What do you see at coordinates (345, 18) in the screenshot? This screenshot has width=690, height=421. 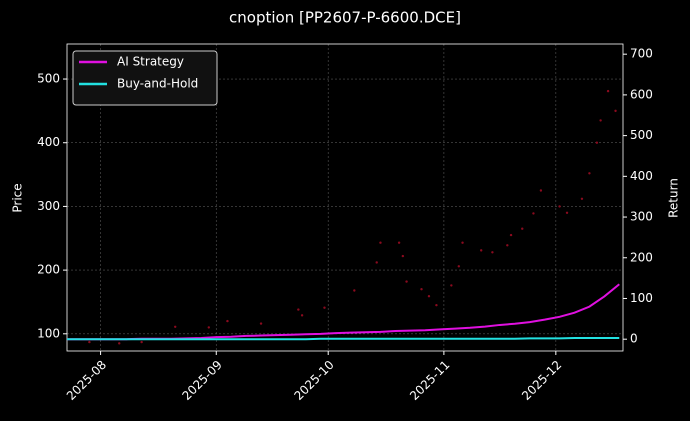 I see `chart-title: cnoption [PP2607-P-6600.DCE]` at bounding box center [345, 18].